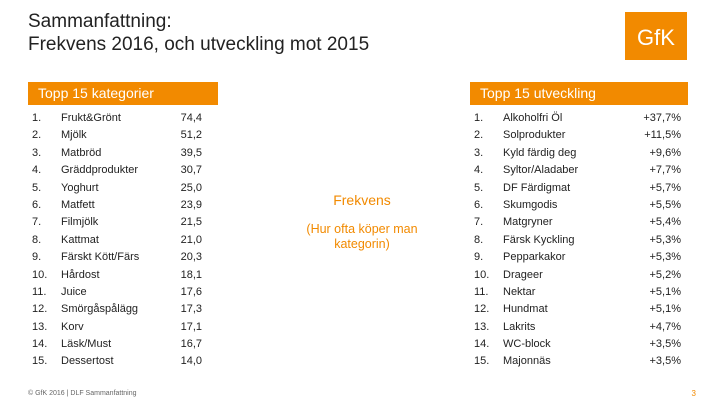 The width and height of the screenshot is (720, 405). I want to click on item-name: Hundmat, so click(525, 309).